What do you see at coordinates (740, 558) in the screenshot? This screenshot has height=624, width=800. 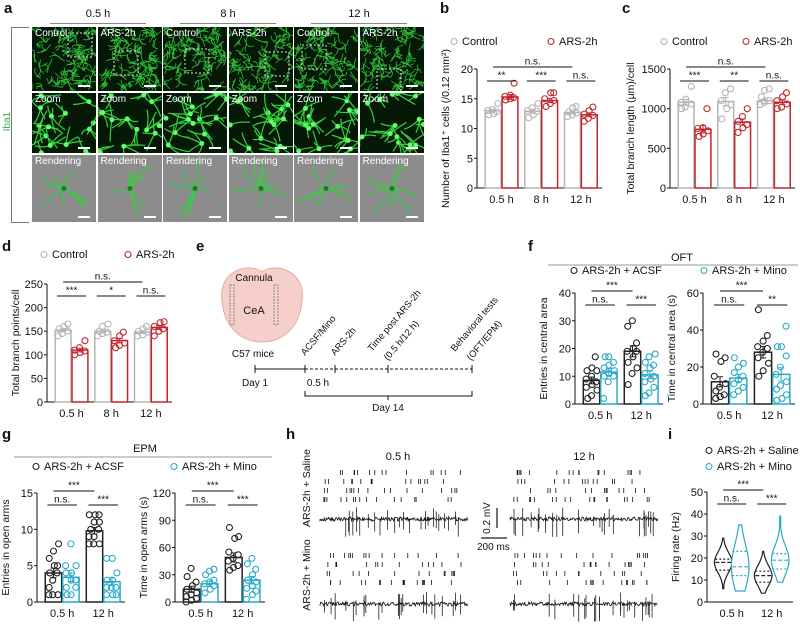 I see `violin` at bounding box center [740, 558].